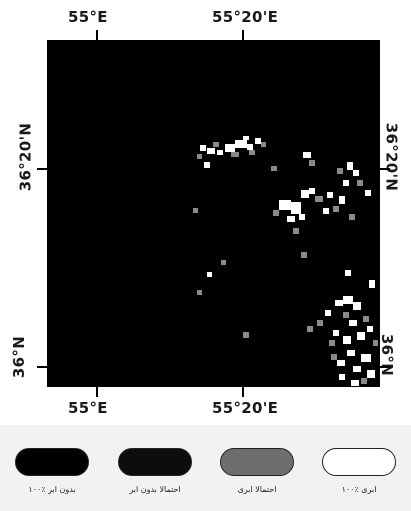  I want to click on legend-swatch-probably-clear, so click(155, 462).